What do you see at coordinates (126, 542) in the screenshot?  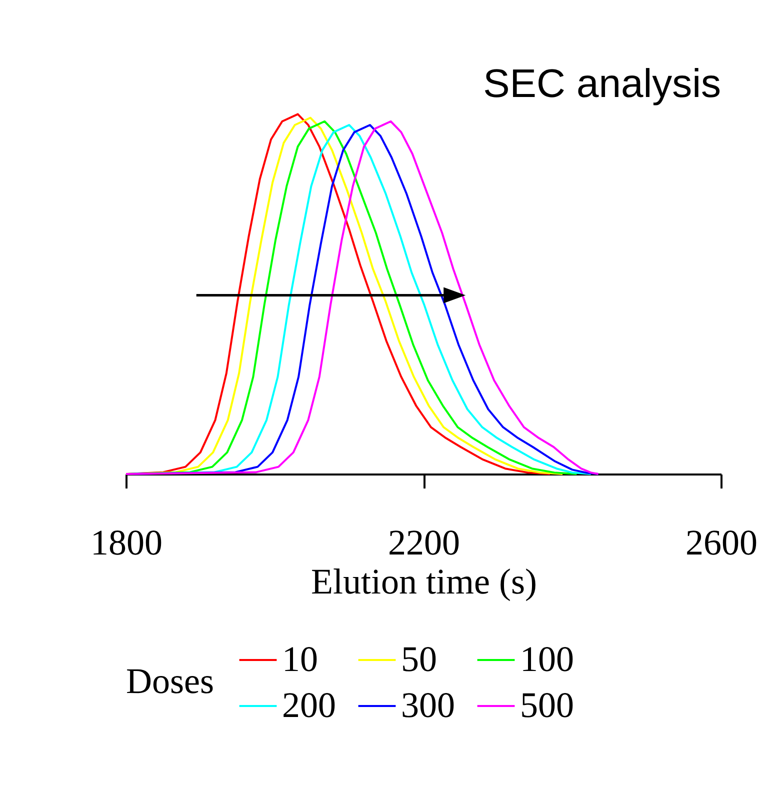 I see `x-tick-label: 1800` at bounding box center [126, 542].